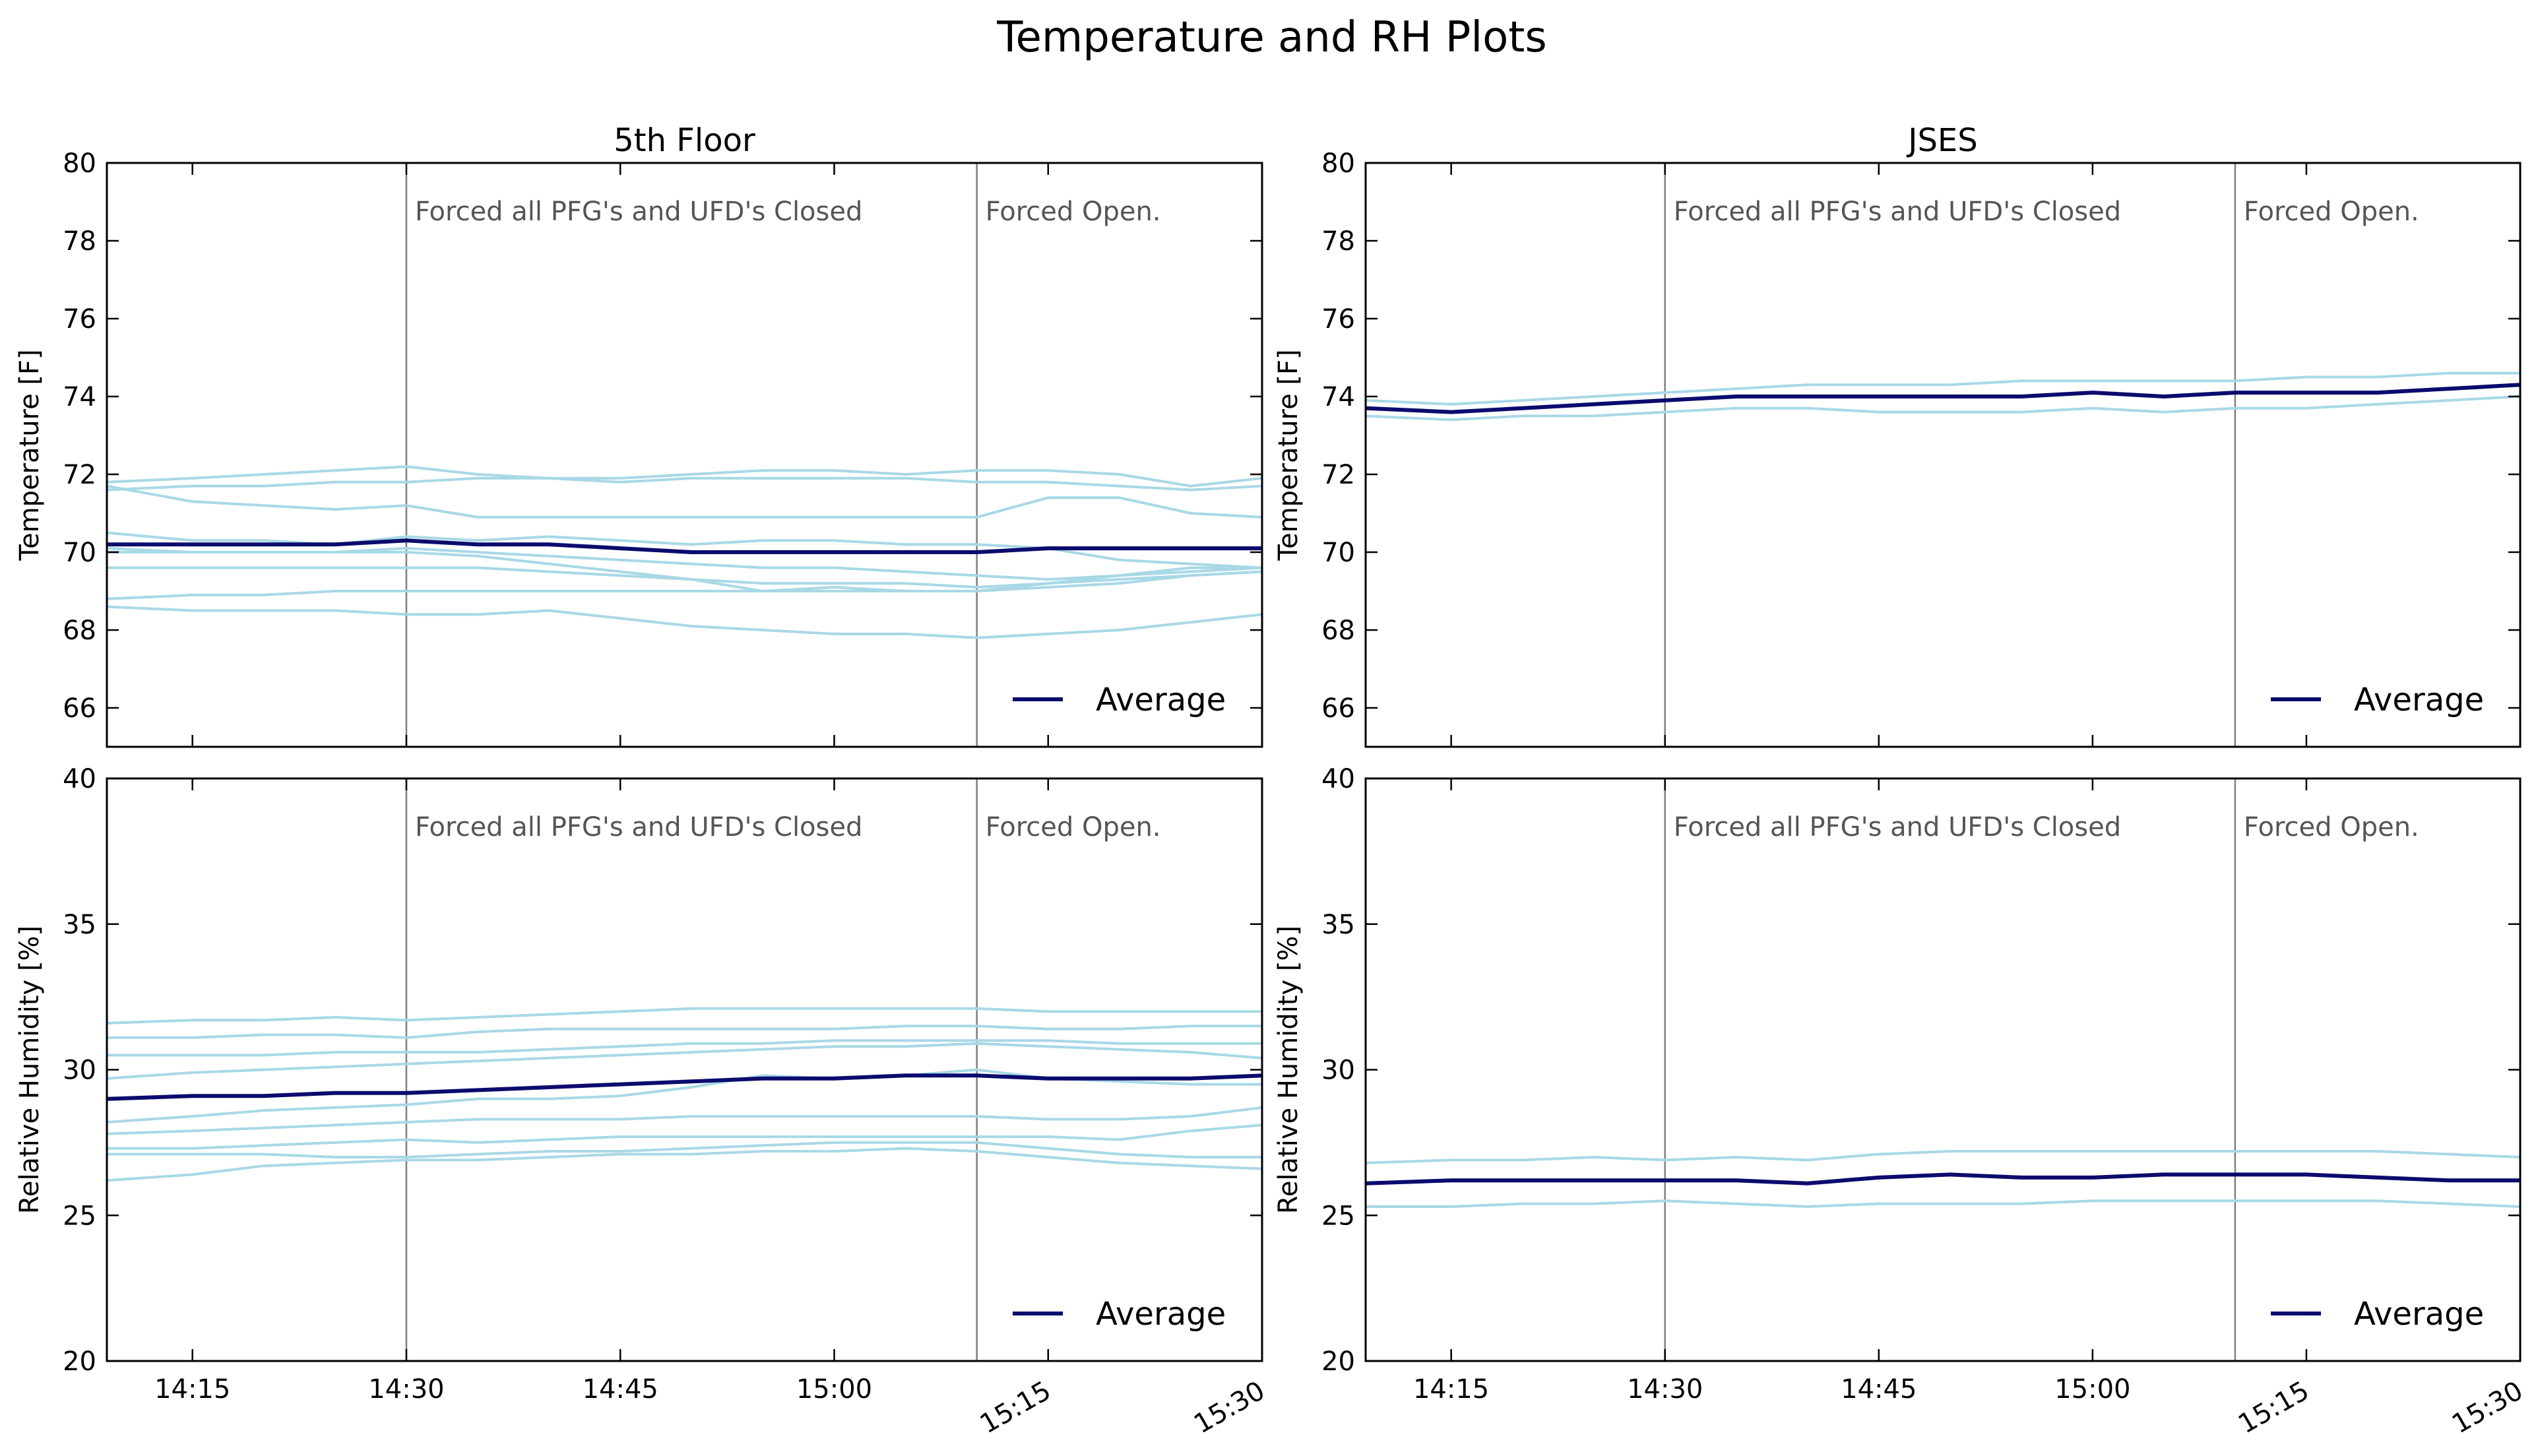  Describe the element at coordinates (1942, 140) in the screenshot. I see `subplot-title: JSES` at that location.